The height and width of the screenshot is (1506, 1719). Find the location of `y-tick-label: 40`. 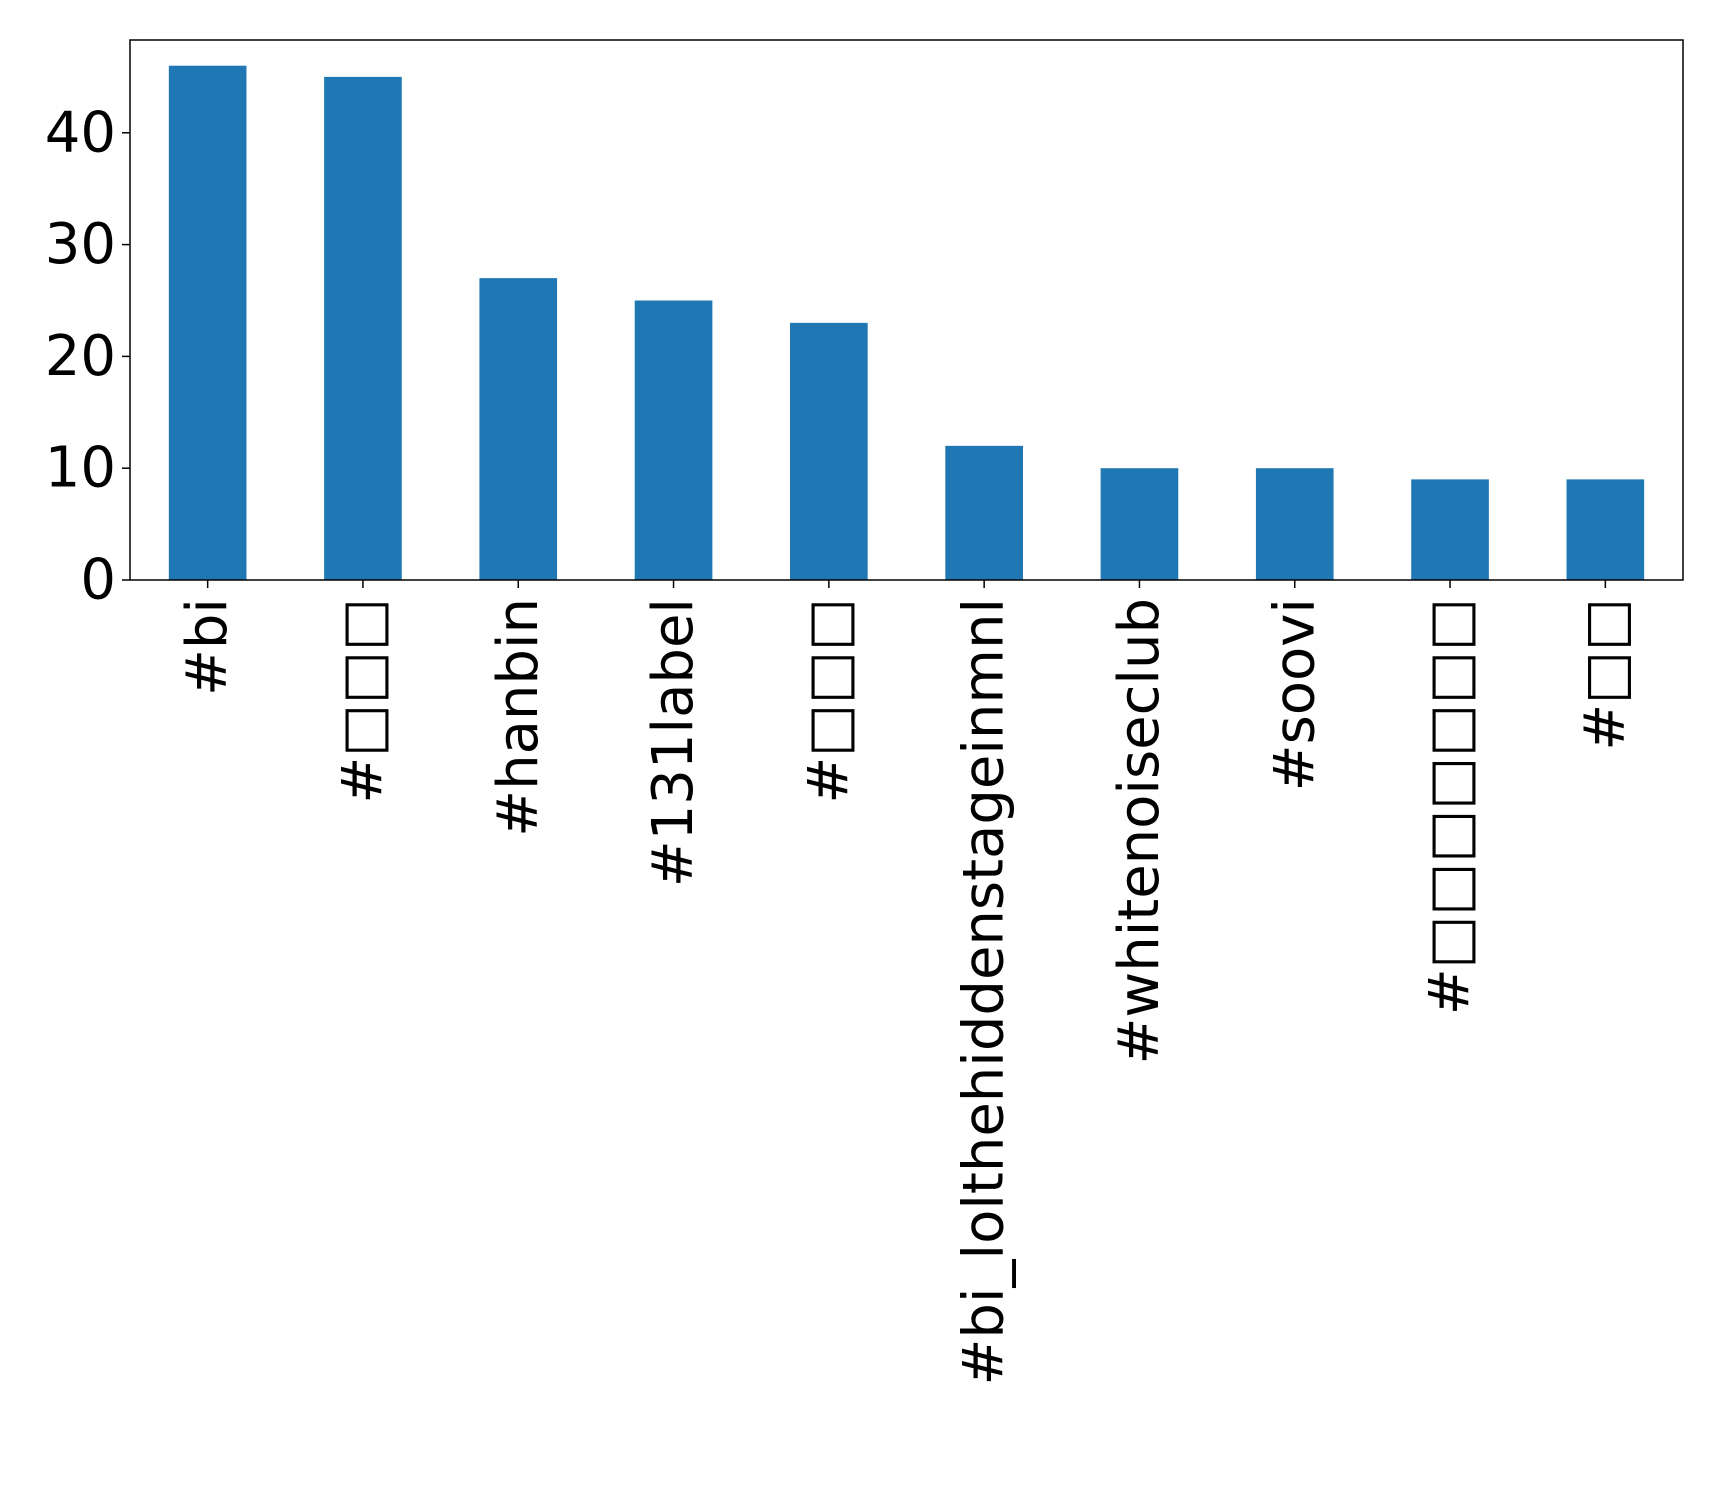

y-tick-label: 40 is located at coordinates (80, 132).